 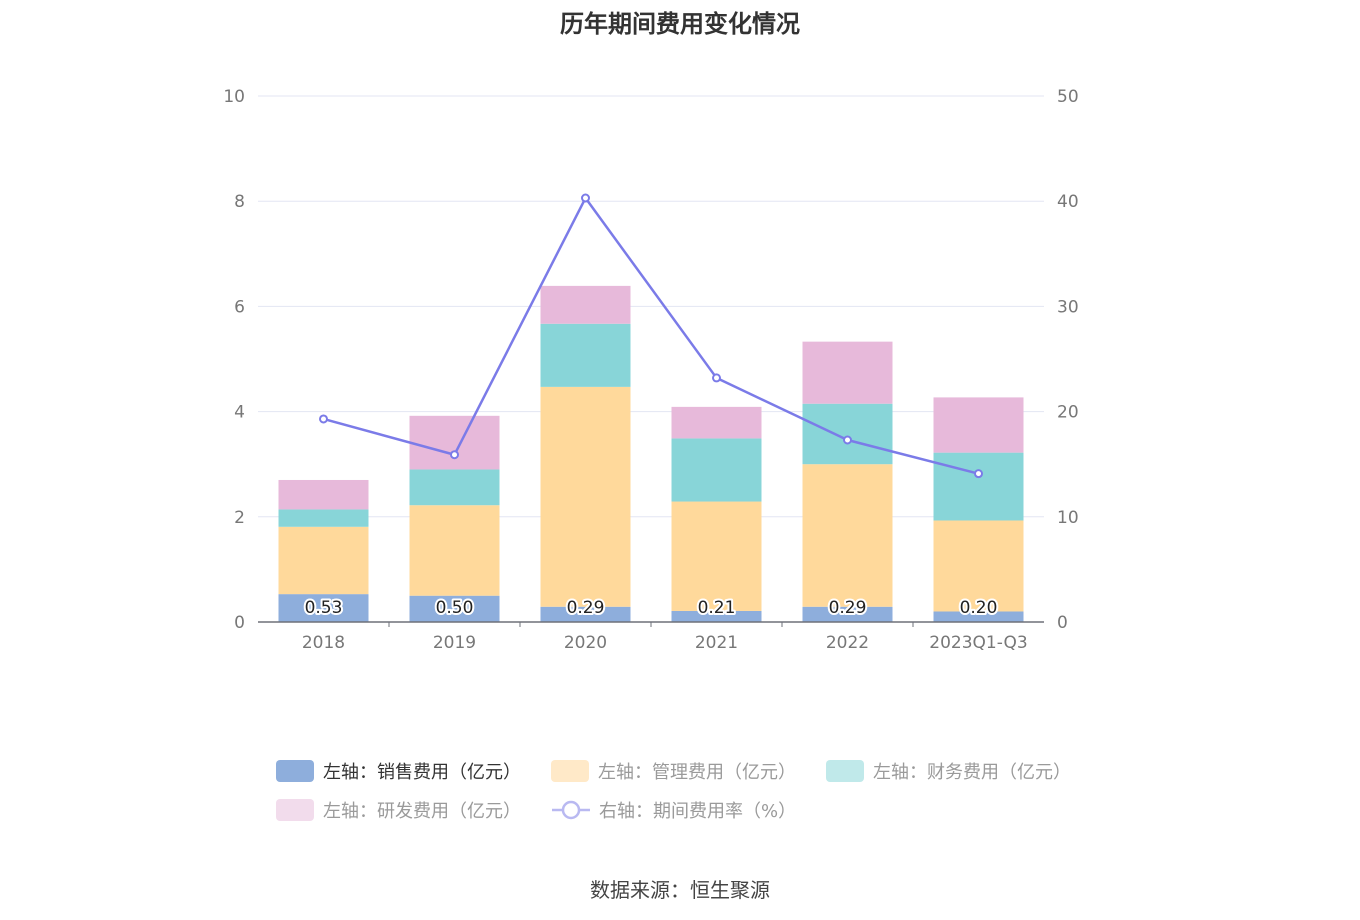 What do you see at coordinates (978, 566) in the screenshot?
I see `bar-segment-s1-2023Q1-Q3` at bounding box center [978, 566].